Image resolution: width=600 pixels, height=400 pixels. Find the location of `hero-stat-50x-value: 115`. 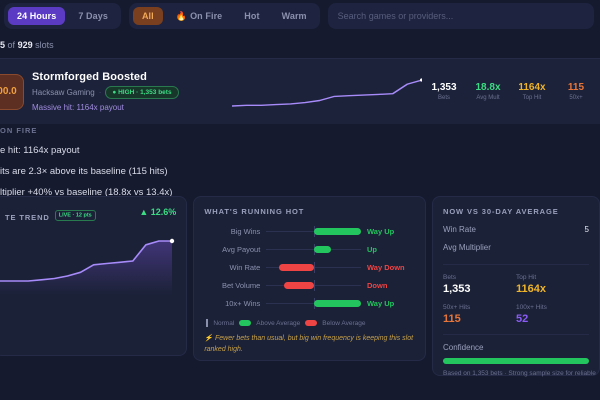

hero-stat-50x-value: 115 is located at coordinates (576, 87).